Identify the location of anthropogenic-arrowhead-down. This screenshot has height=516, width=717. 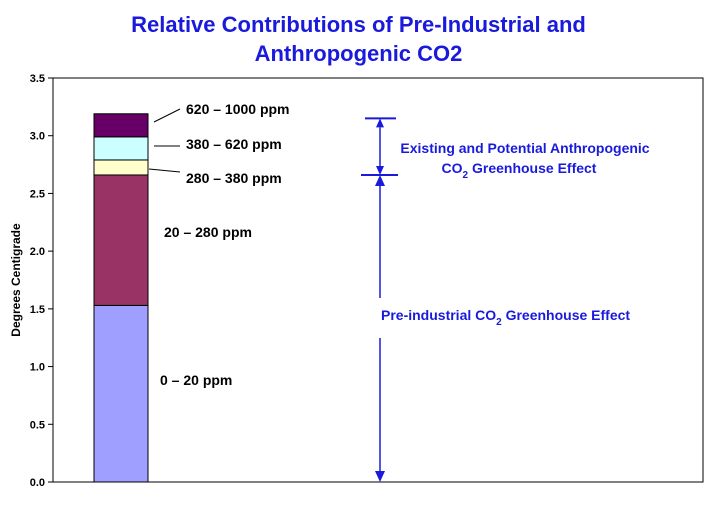
(380, 170).